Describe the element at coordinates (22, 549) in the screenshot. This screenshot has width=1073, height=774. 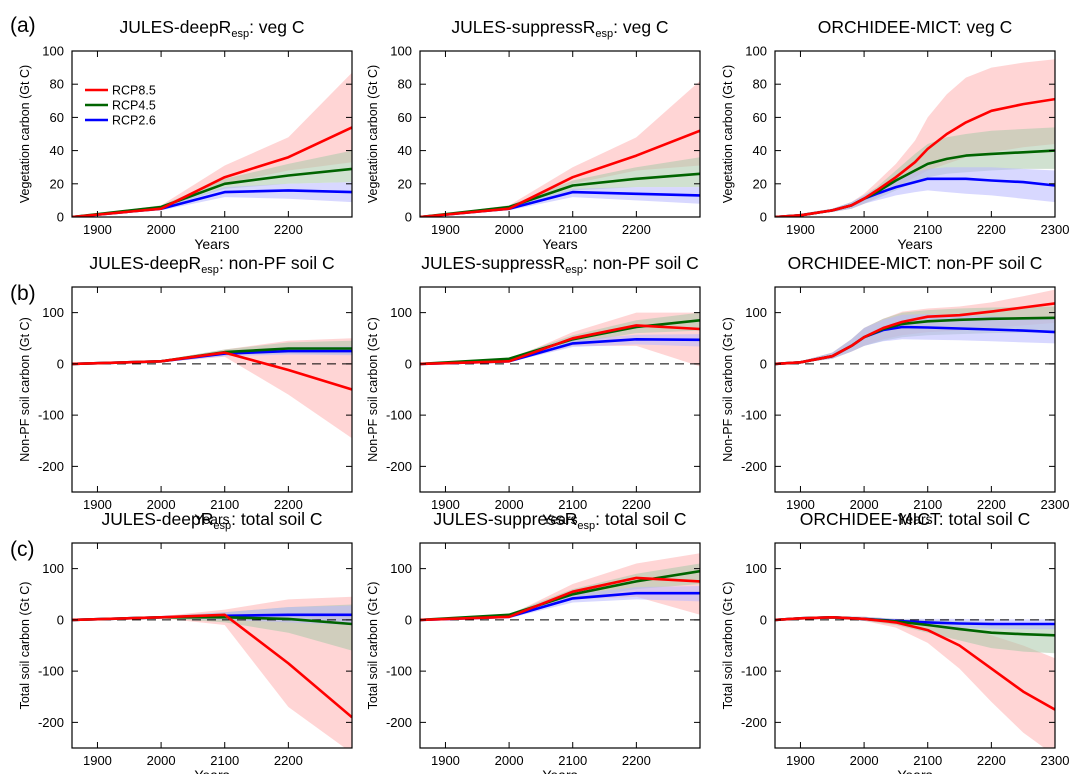
I see `row-label-c: (c)` at that location.